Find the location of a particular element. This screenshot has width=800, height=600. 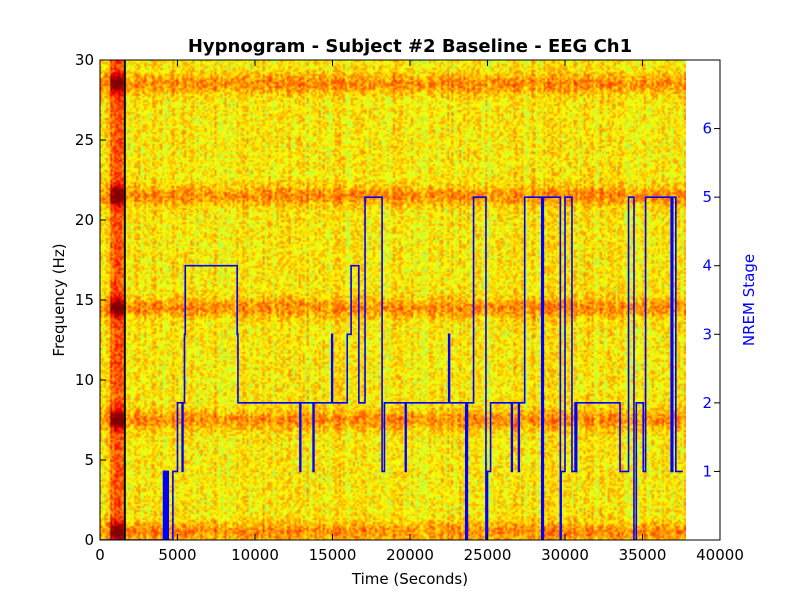

x-tick-label: 15000 is located at coordinates (333, 555).